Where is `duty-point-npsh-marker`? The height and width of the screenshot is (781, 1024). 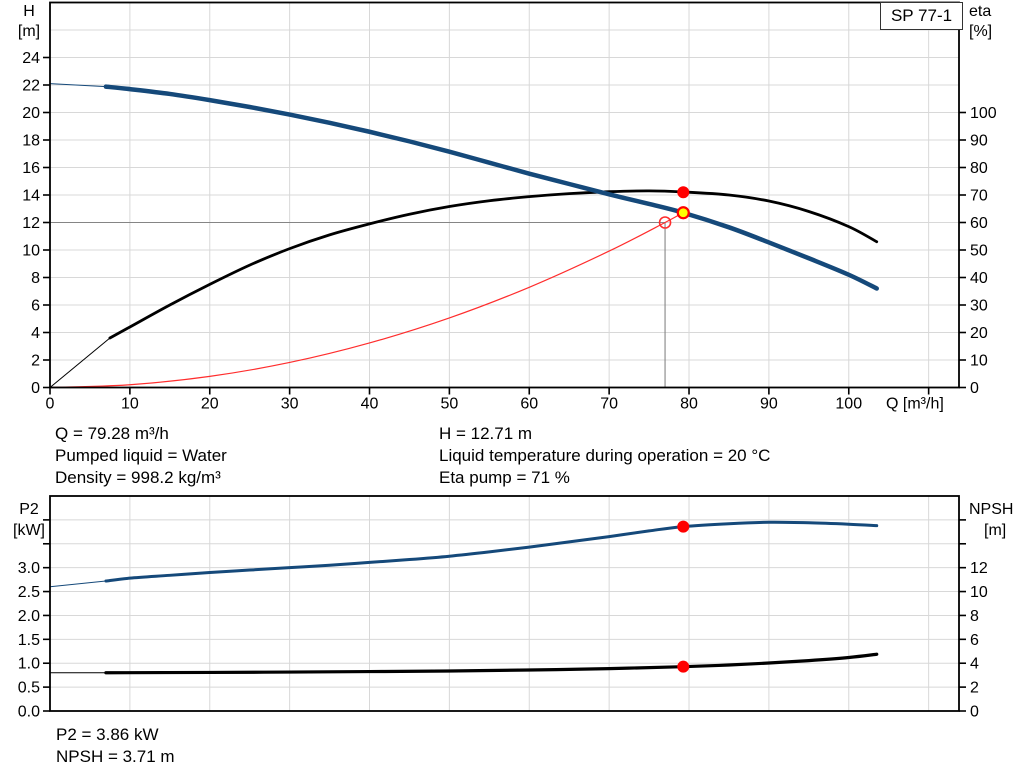
duty-point-npsh-marker is located at coordinates (683, 666).